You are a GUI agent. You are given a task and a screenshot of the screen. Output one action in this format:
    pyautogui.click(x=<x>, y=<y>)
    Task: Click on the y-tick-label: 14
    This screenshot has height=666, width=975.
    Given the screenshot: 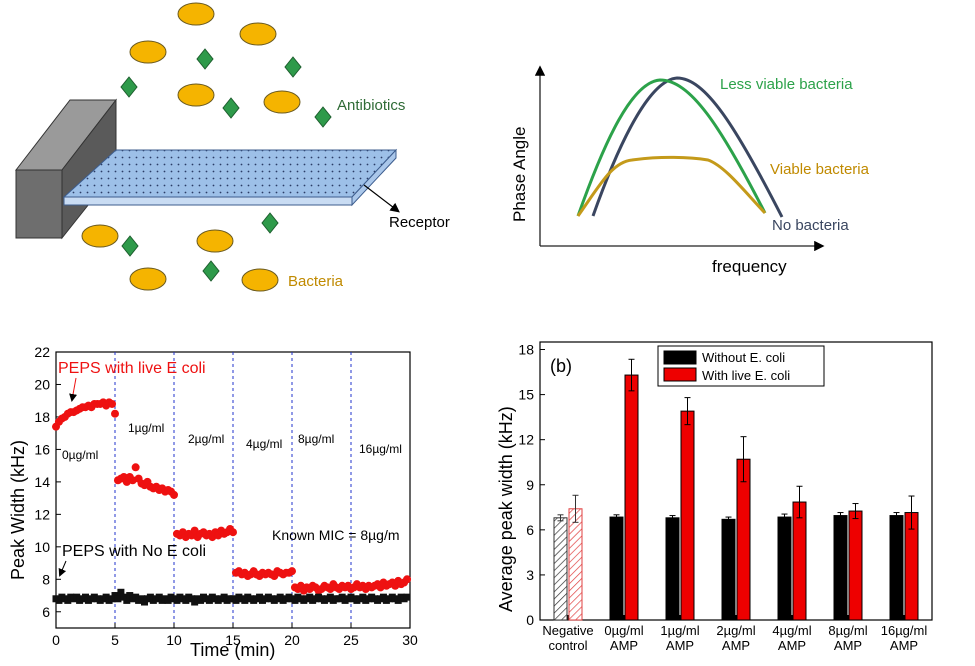 What is the action you would take?
    pyautogui.click(x=42, y=482)
    